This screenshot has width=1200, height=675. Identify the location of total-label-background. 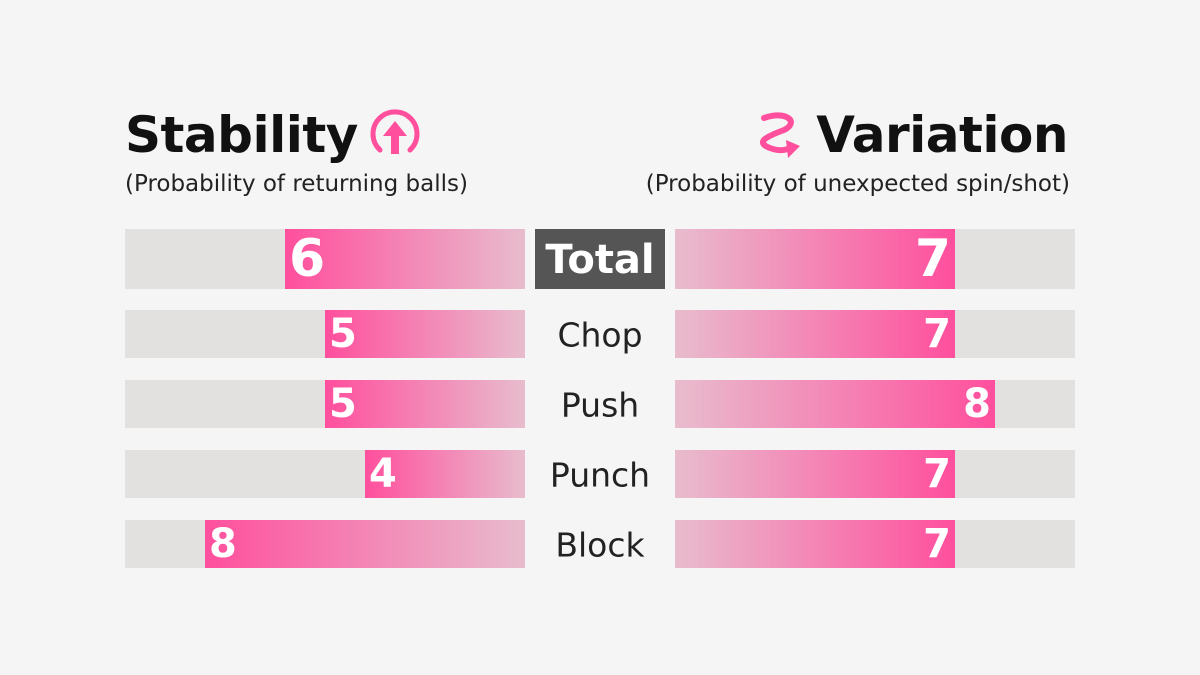
(600, 259).